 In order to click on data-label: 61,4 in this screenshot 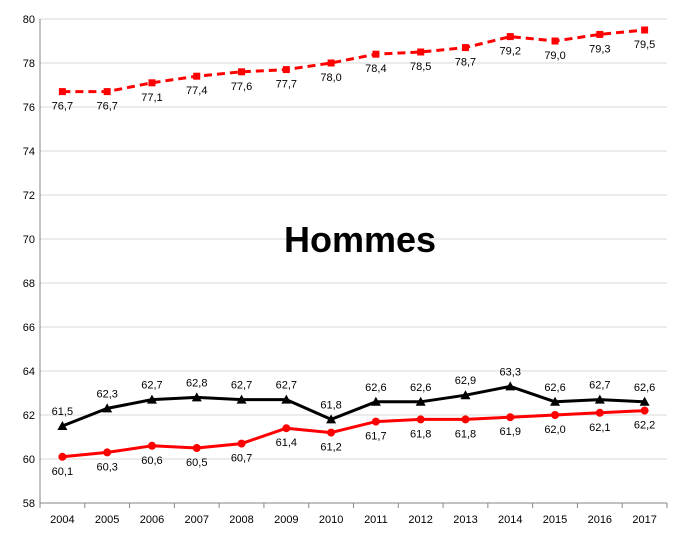, I will do `click(286, 443)`.